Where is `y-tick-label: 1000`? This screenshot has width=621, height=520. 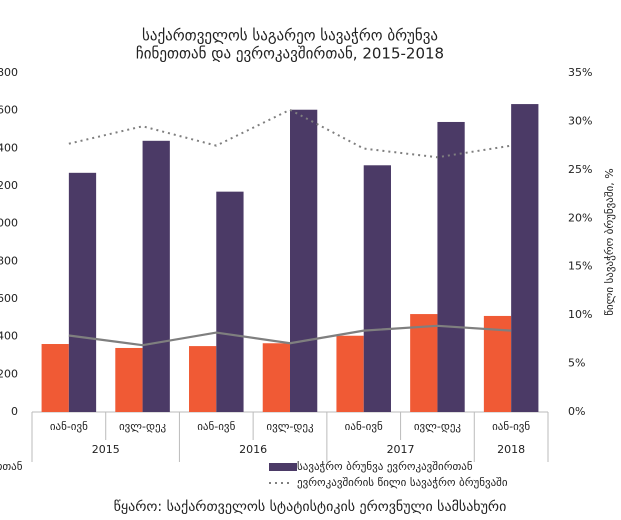
y-tick-label: 1000 is located at coordinates (9, 223).